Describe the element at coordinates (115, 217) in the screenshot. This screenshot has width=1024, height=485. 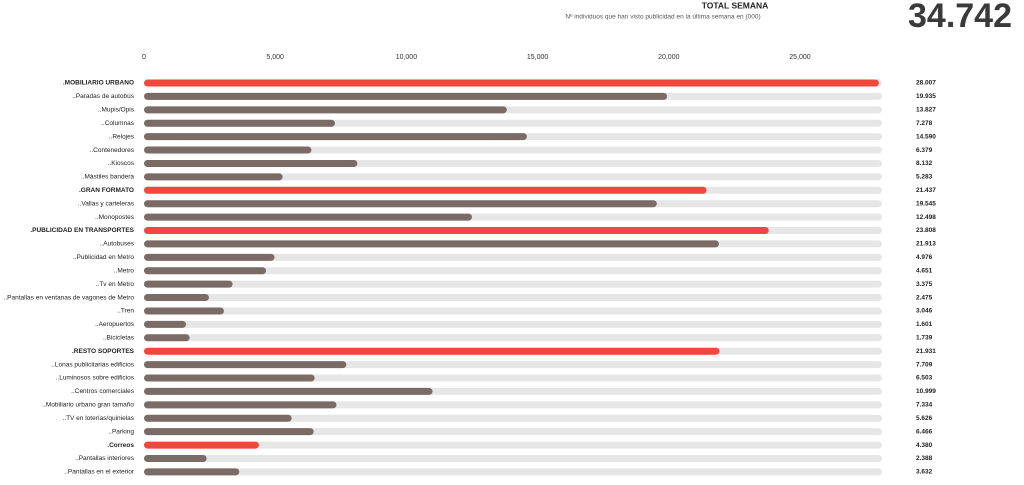
I see `category-label: ..Monopostes` at that location.